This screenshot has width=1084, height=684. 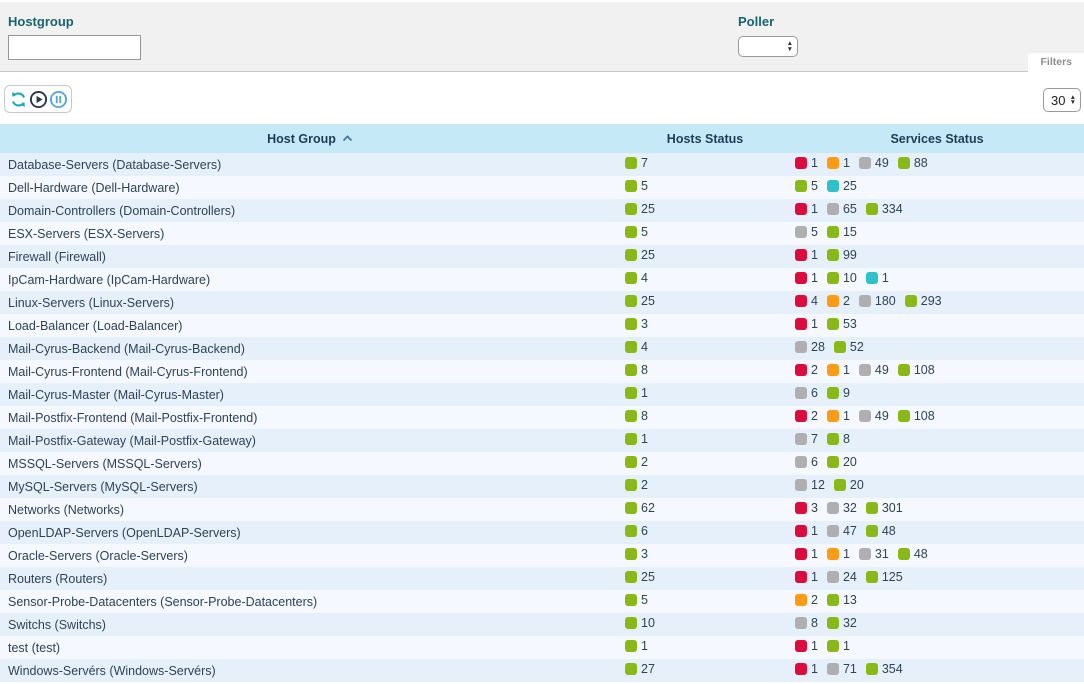 I want to click on status-count: 5, so click(x=814, y=185).